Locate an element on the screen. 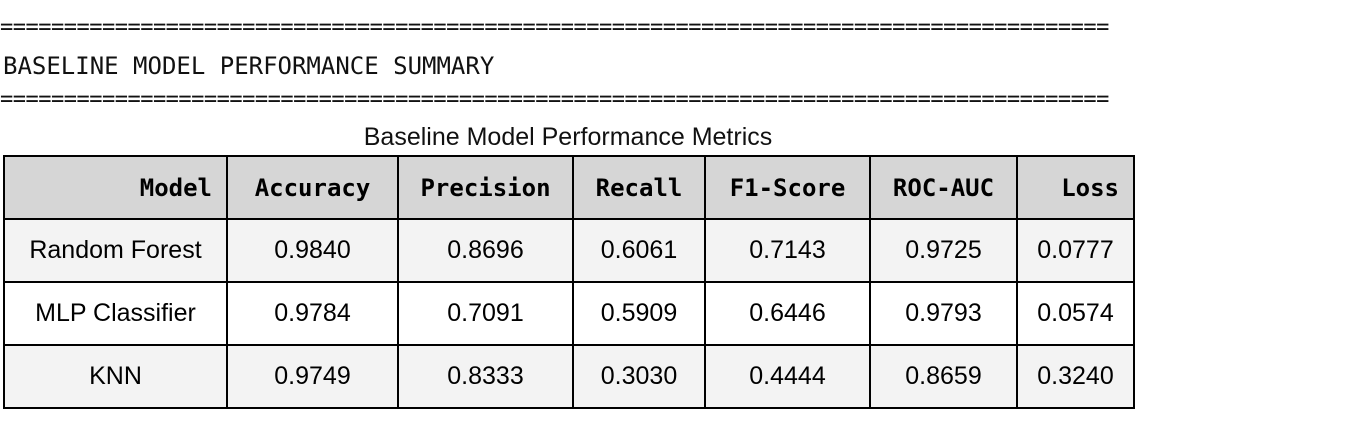  cell-recall: 0.3030 is located at coordinates (639, 376).